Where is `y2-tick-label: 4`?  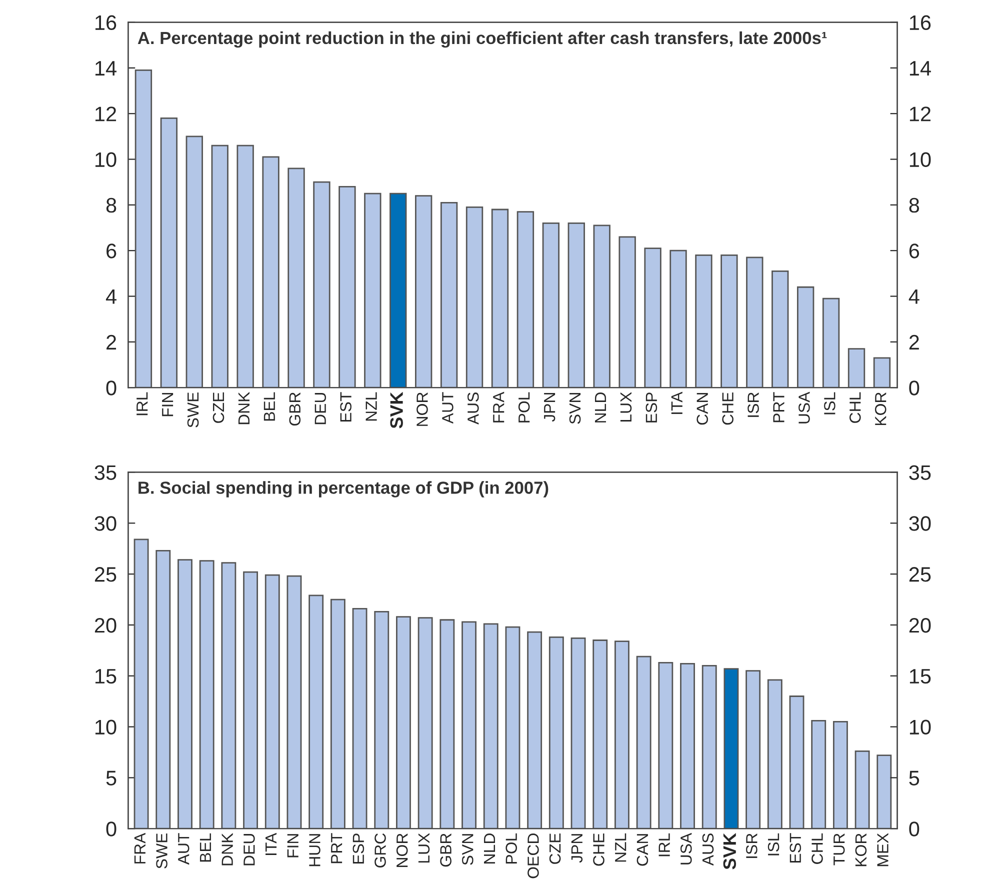
y2-tick-label: 4 is located at coordinates (914, 296).